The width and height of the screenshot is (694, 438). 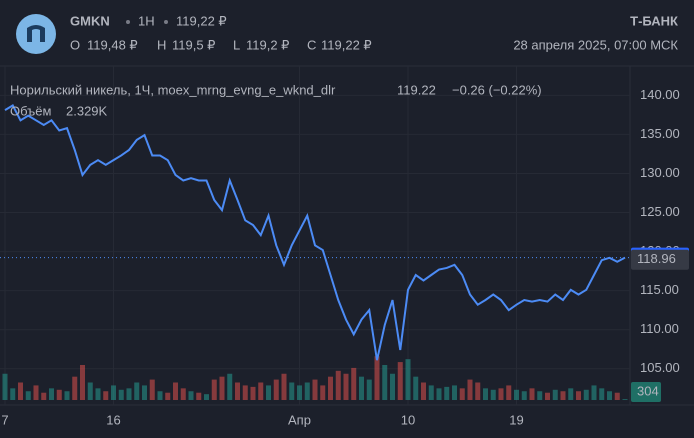 I want to click on brand: Т‑БАНК, so click(x=654, y=20).